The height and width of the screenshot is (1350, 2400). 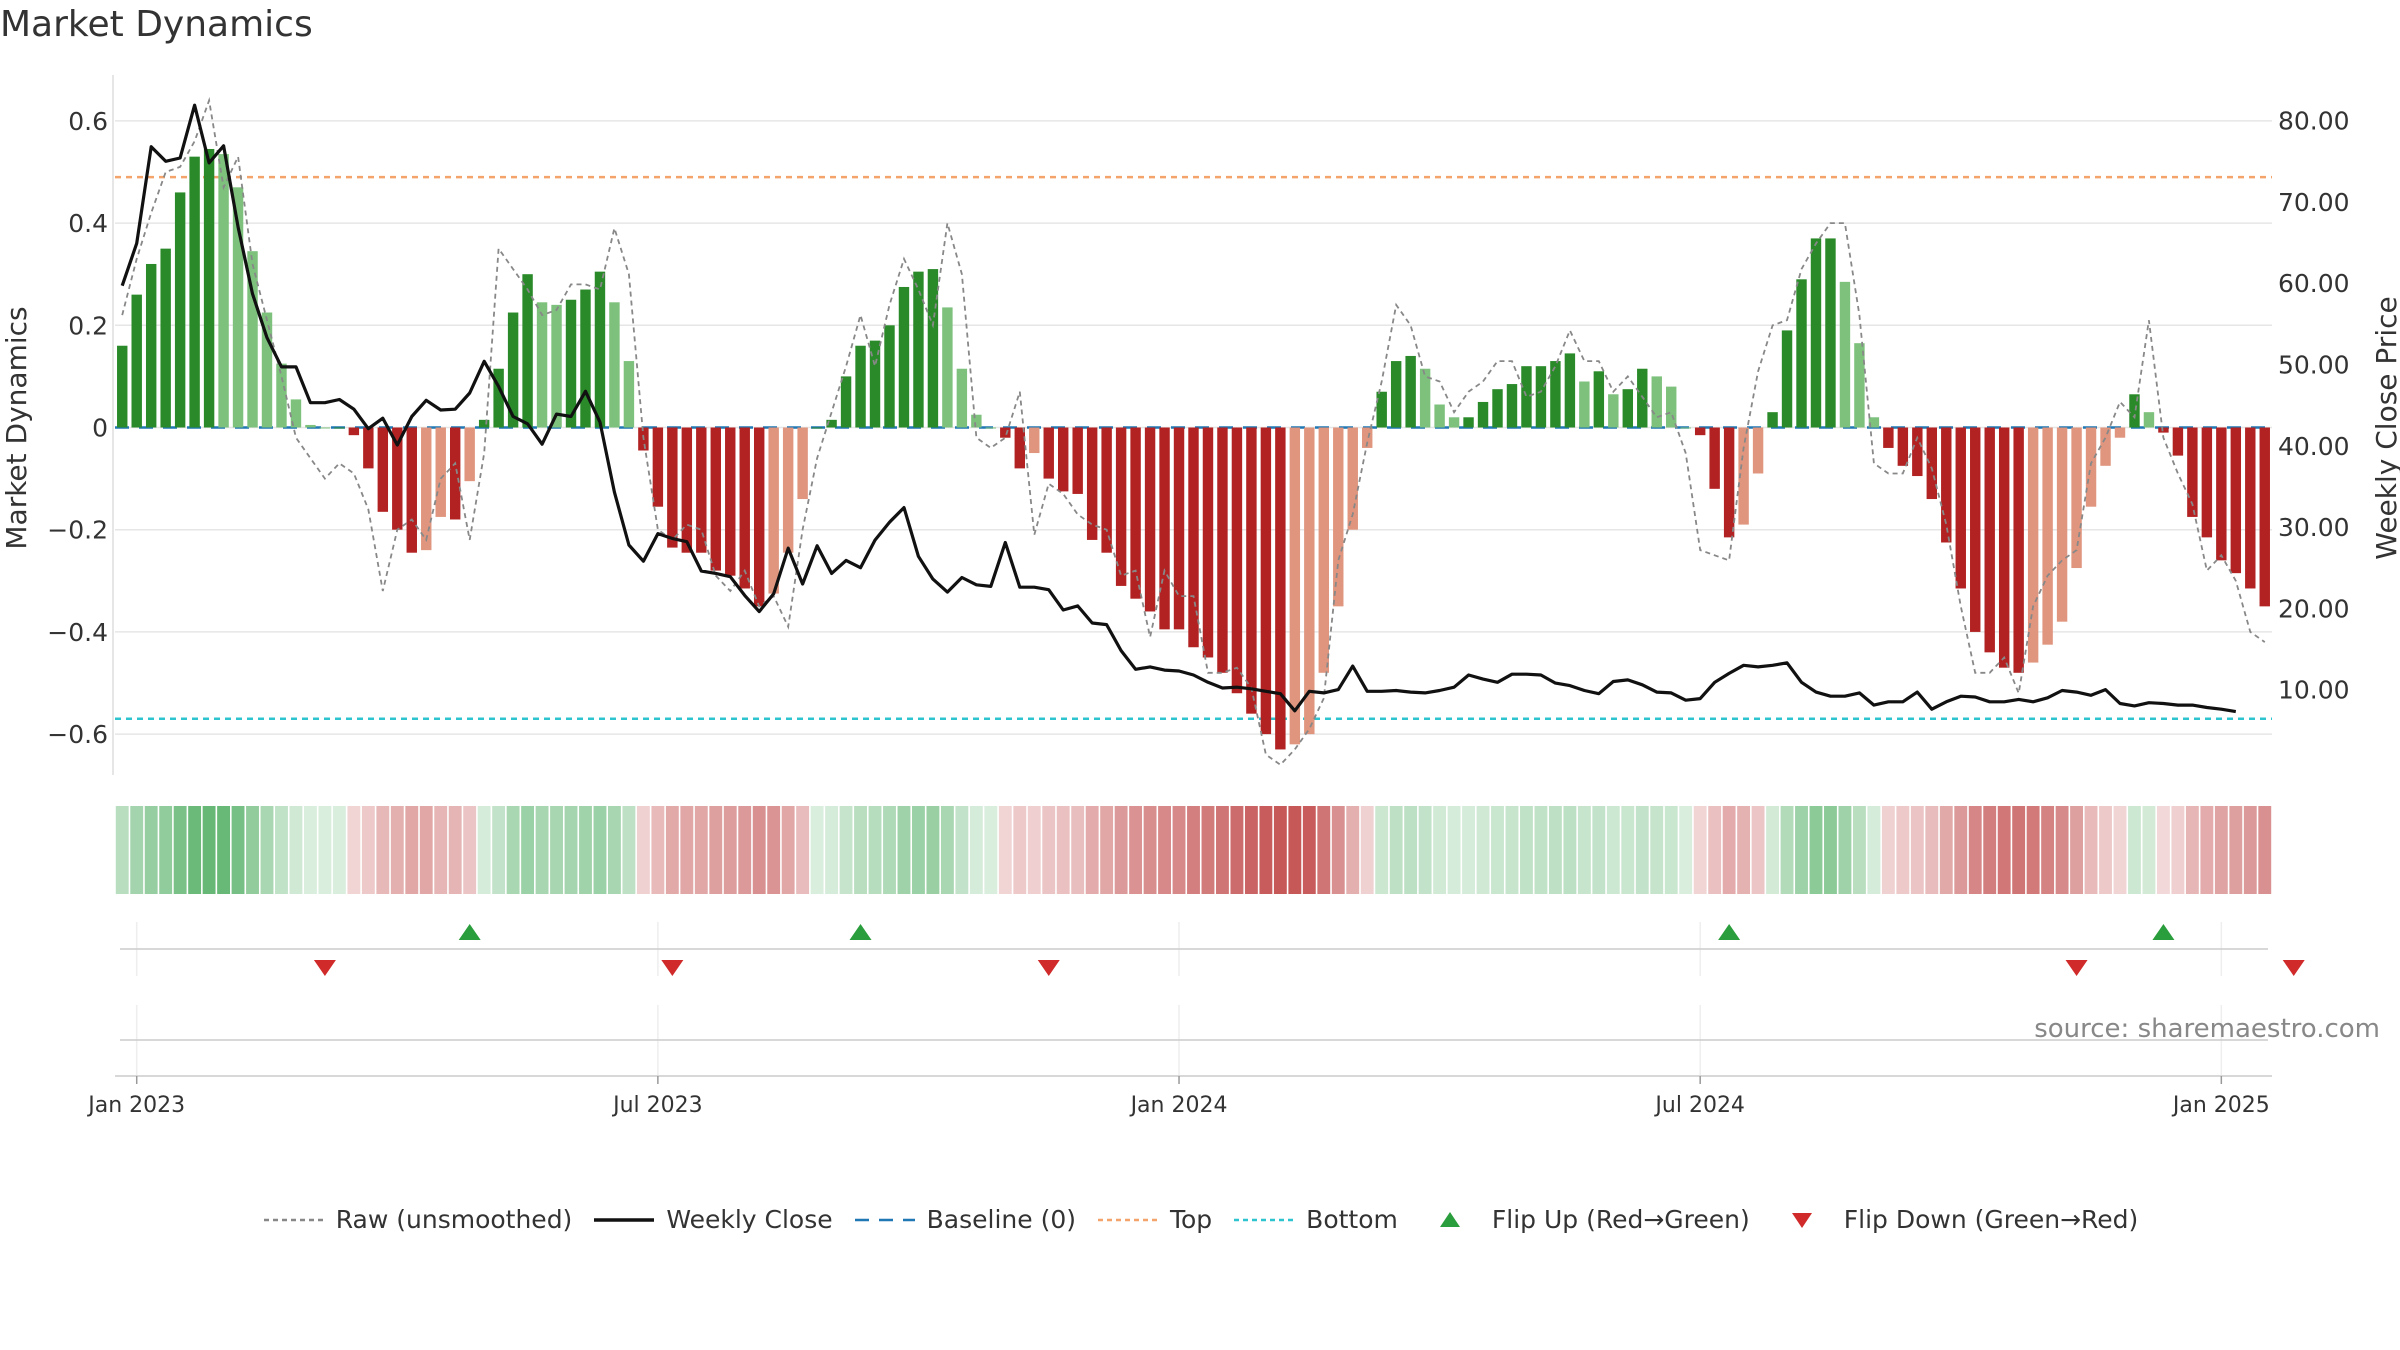 What do you see at coordinates (88, 223) in the screenshot?
I see `y-tick-label: 0.4` at bounding box center [88, 223].